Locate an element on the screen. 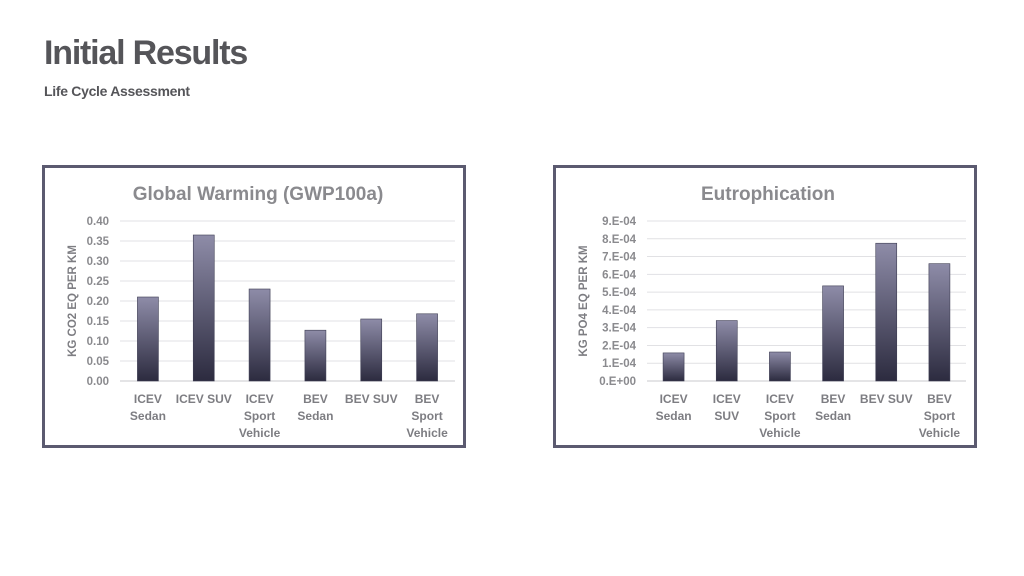 This screenshot has width=1024, height=576. chart-title: Global Warming (GWP100a) is located at coordinates (258, 194).